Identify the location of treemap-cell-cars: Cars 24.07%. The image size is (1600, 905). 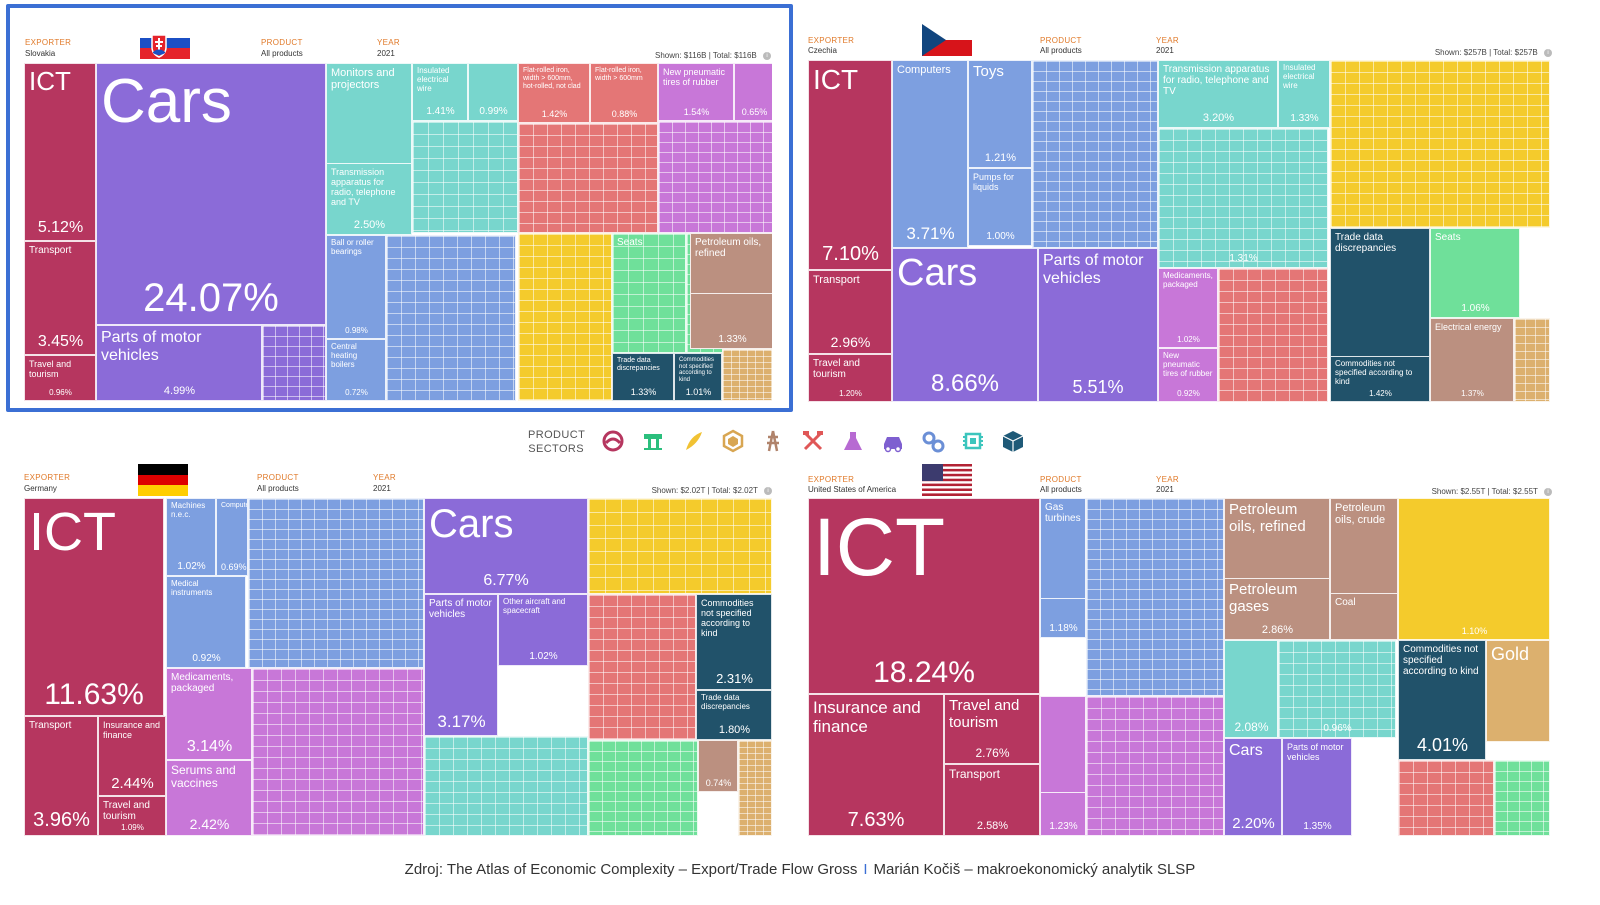
(211, 194).